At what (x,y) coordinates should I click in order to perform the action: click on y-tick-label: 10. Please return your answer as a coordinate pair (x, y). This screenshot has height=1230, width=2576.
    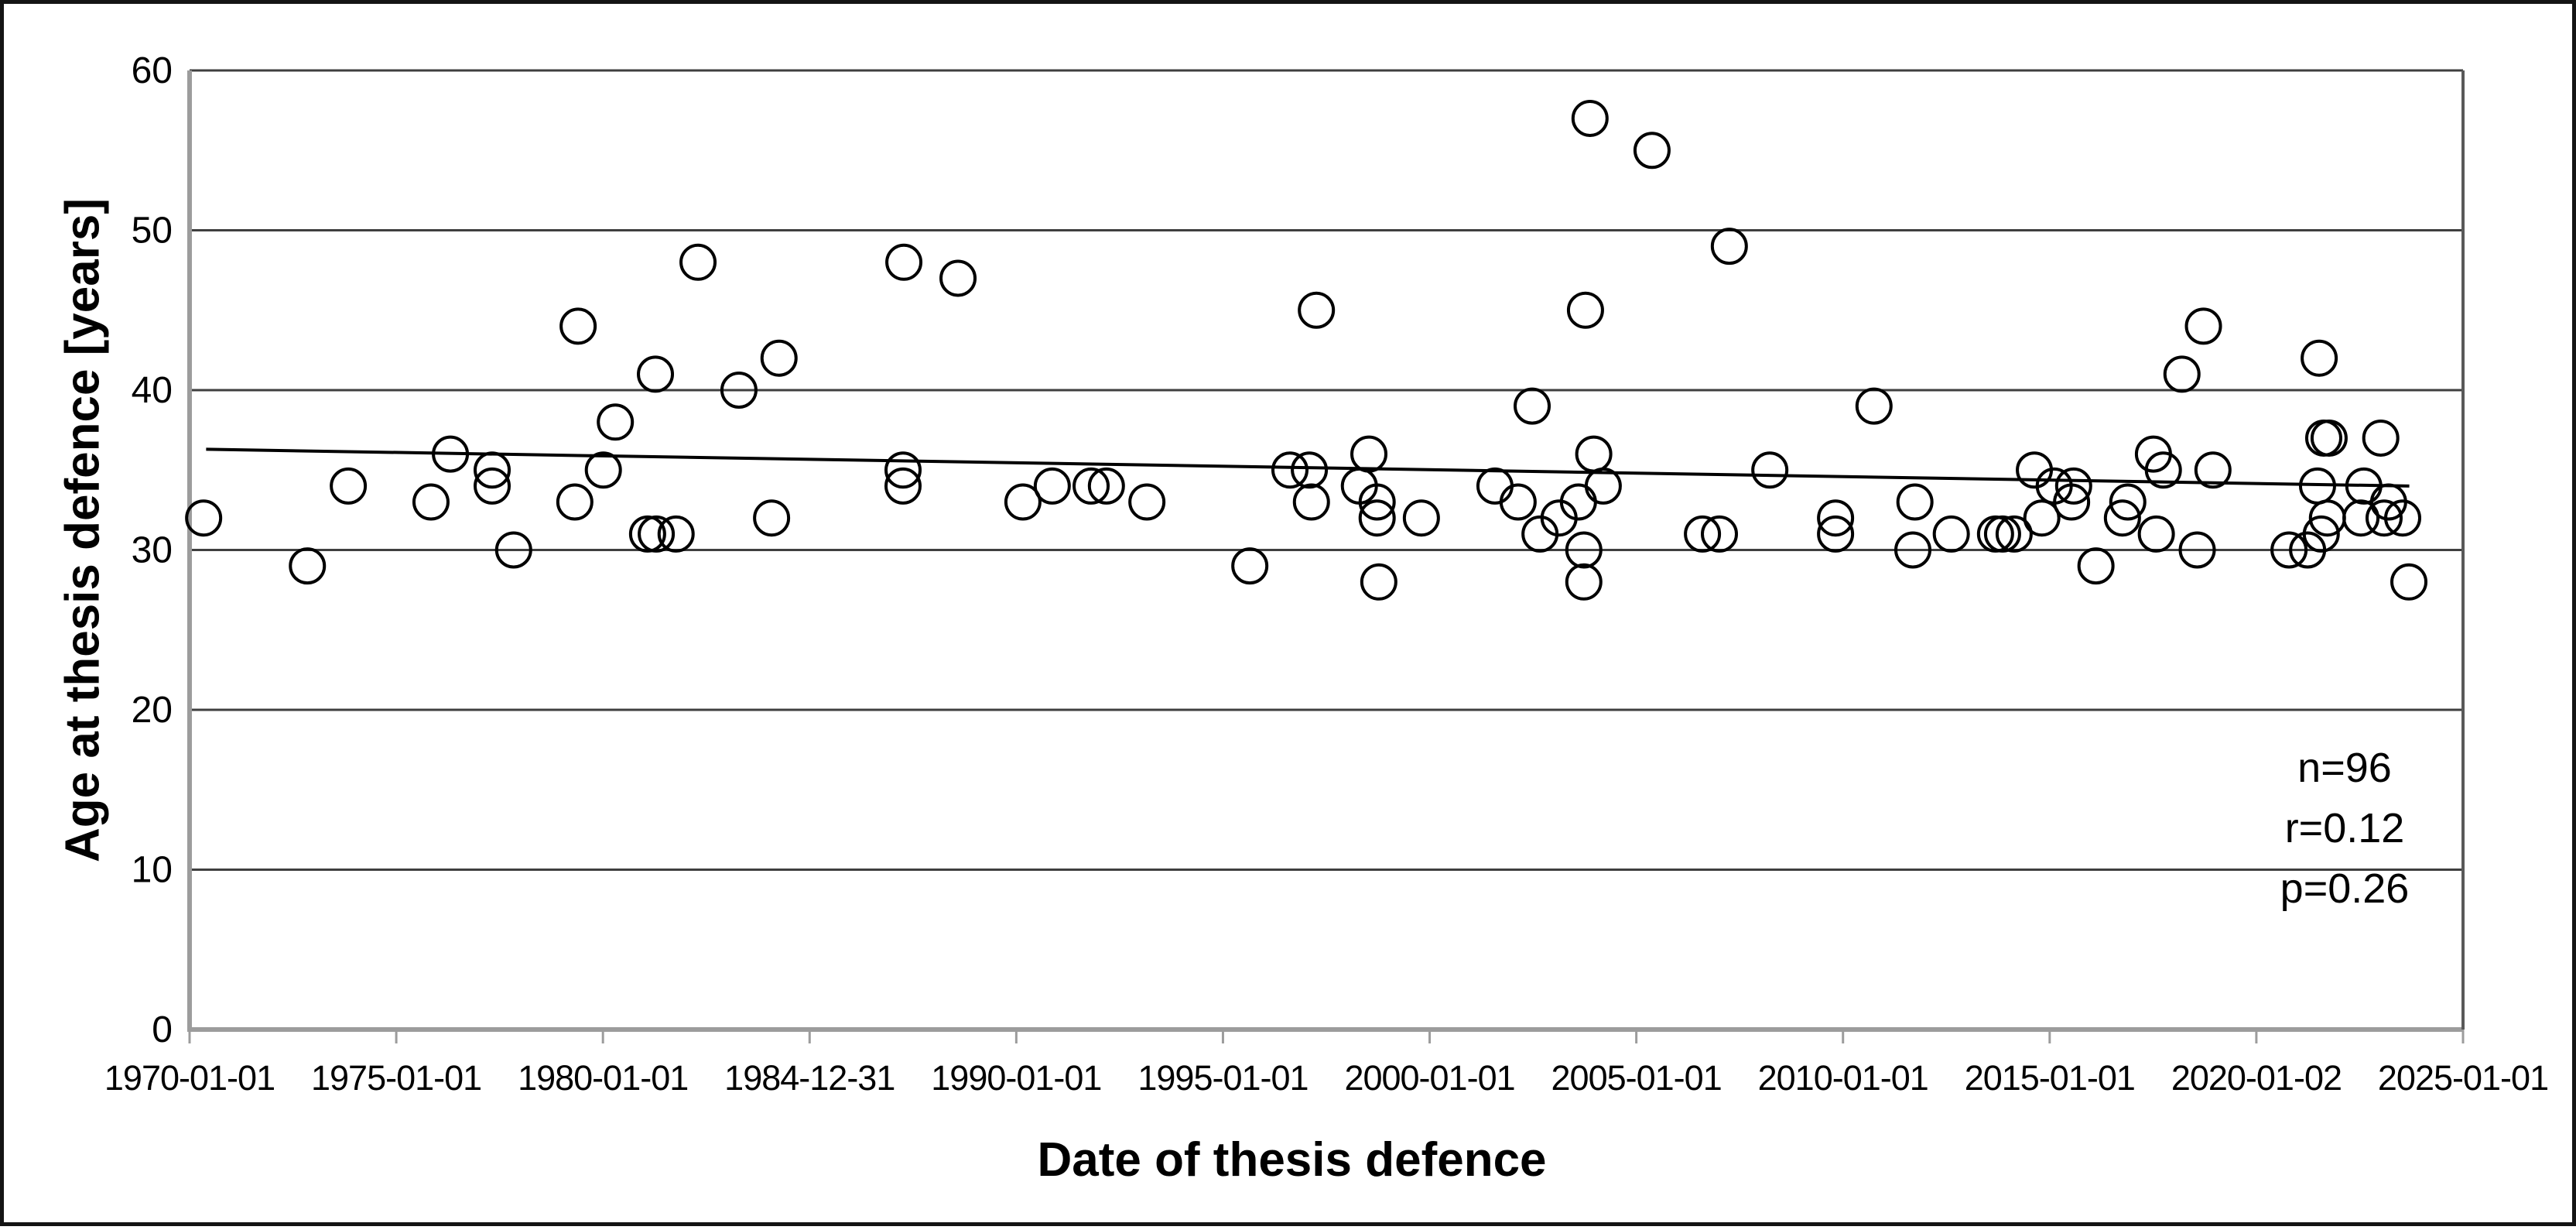
    Looking at the image, I should click on (152, 870).